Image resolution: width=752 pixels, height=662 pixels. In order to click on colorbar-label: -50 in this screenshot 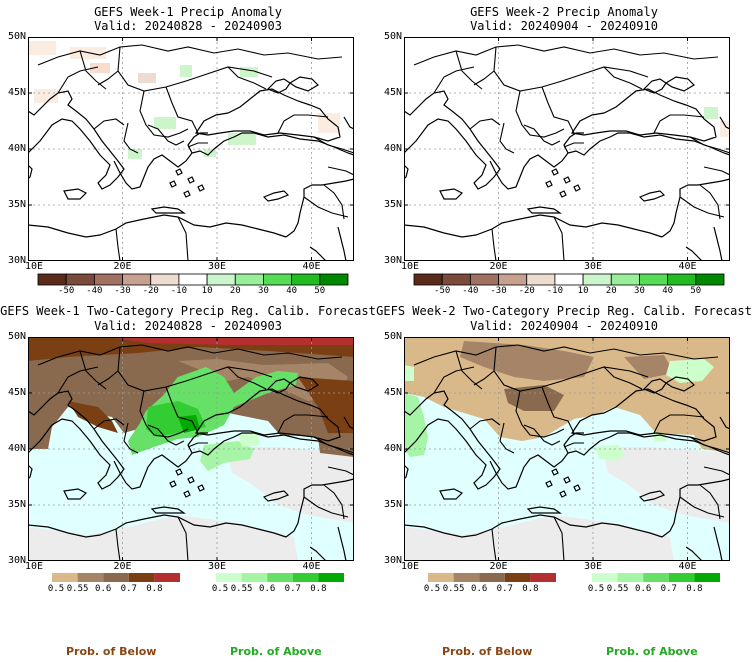, I will do `click(66, 291)`.